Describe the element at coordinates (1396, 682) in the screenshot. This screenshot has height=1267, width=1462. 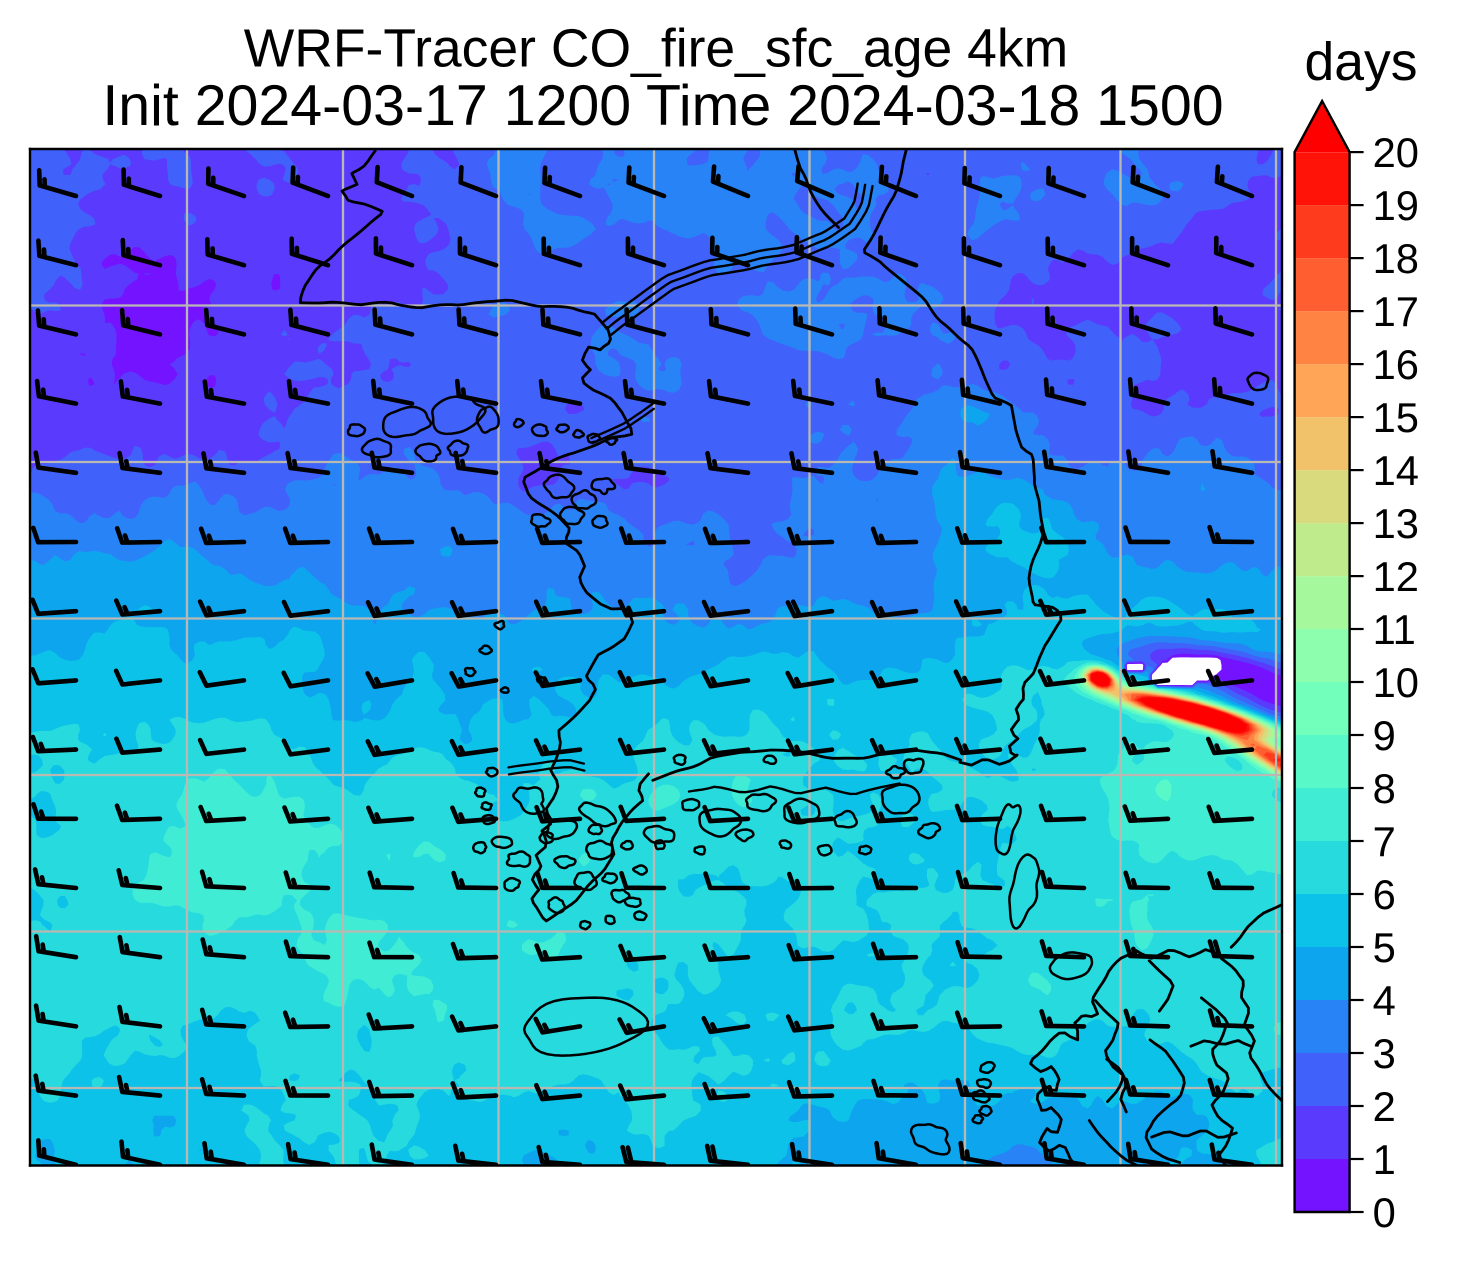
I see `svg-text: 10` at that location.